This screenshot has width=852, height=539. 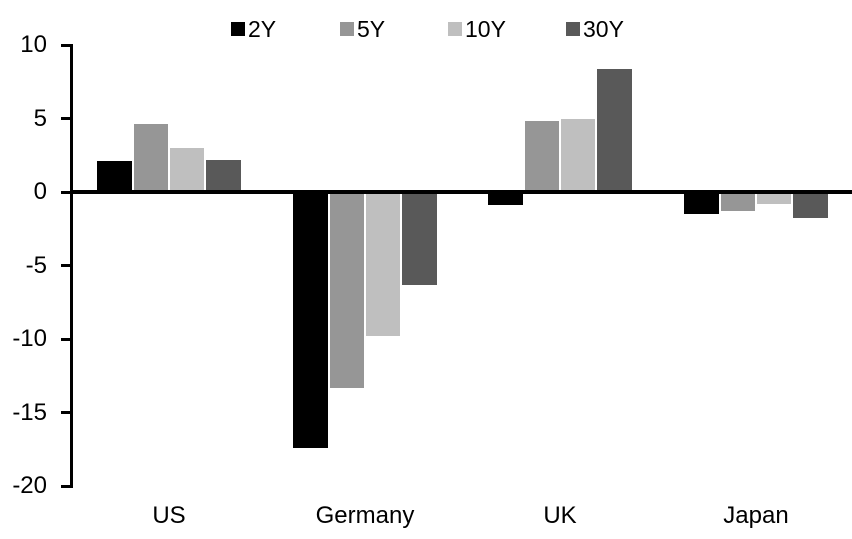 What do you see at coordinates (505, 199) in the screenshot?
I see `bar-uk-2y` at bounding box center [505, 199].